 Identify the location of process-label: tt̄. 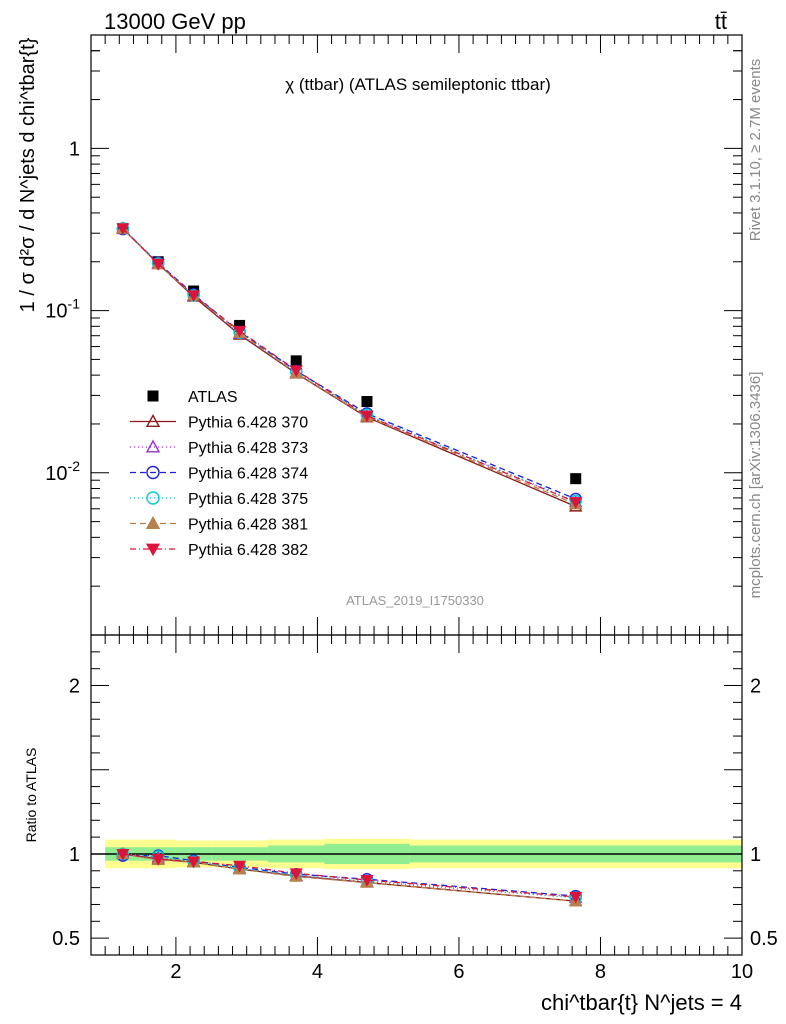
(721, 21).